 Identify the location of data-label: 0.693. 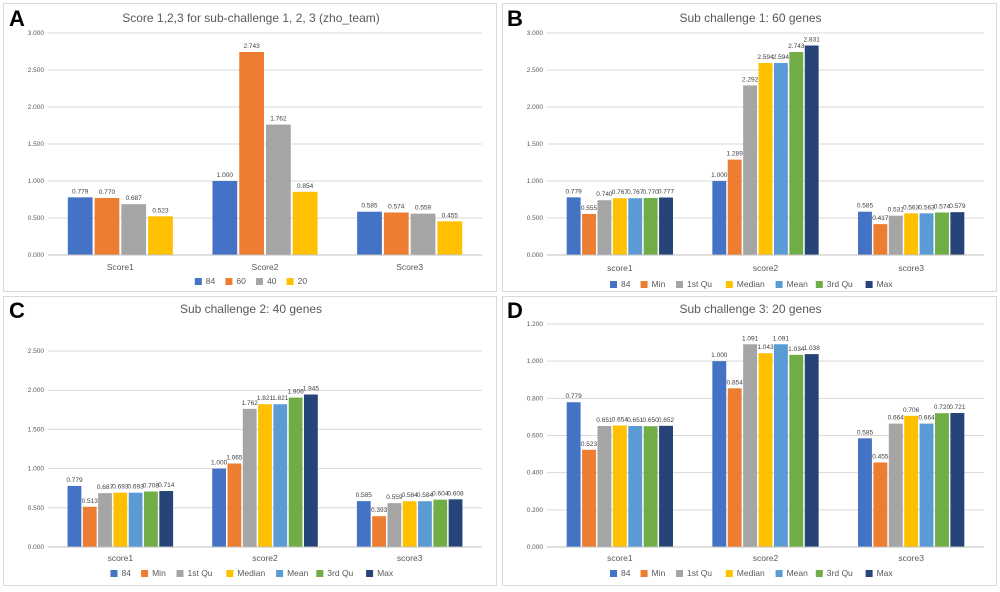
(120, 487).